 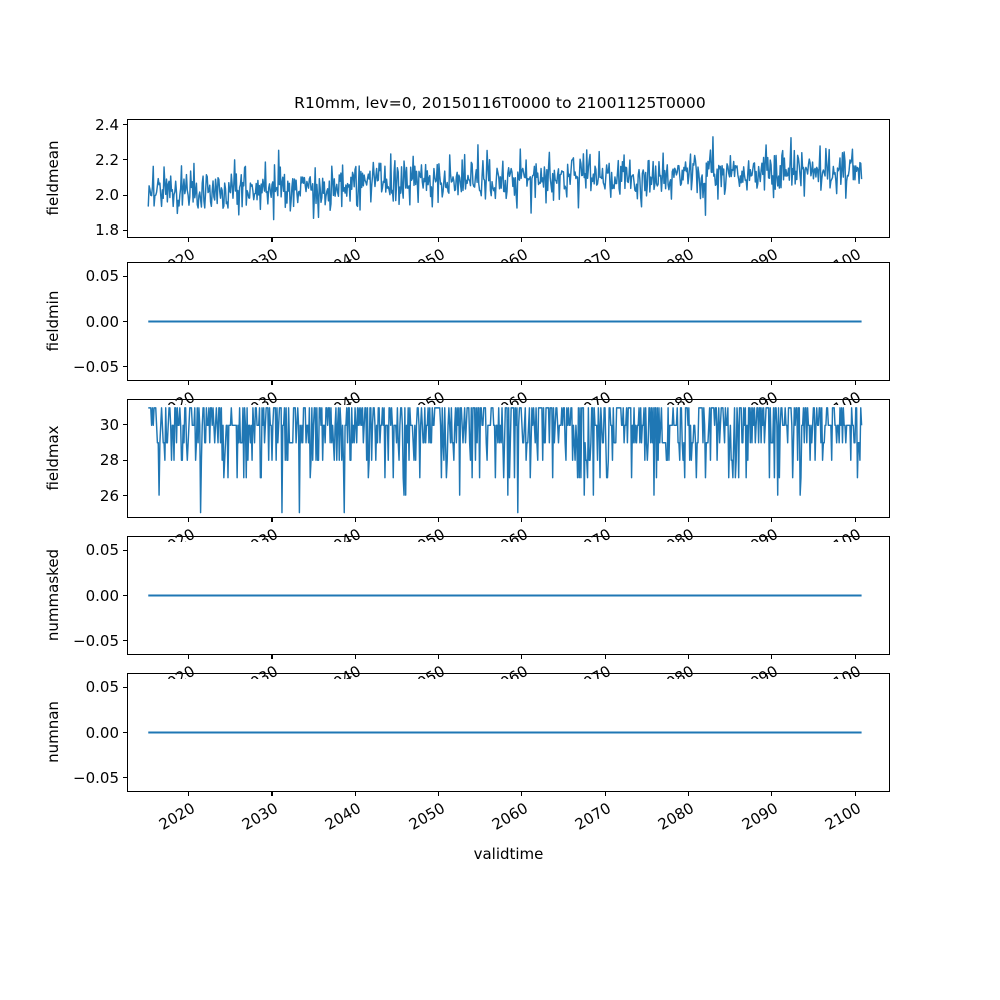 I want to click on subplot-fieldmean, so click(x=508, y=178).